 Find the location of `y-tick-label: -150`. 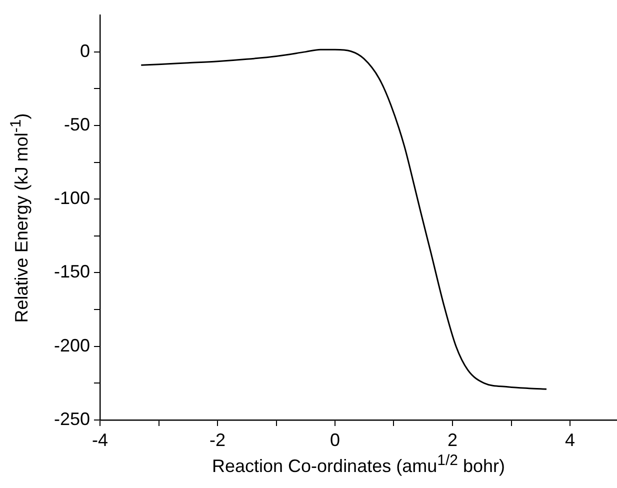

y-tick-label: -150 is located at coordinates (72, 272).